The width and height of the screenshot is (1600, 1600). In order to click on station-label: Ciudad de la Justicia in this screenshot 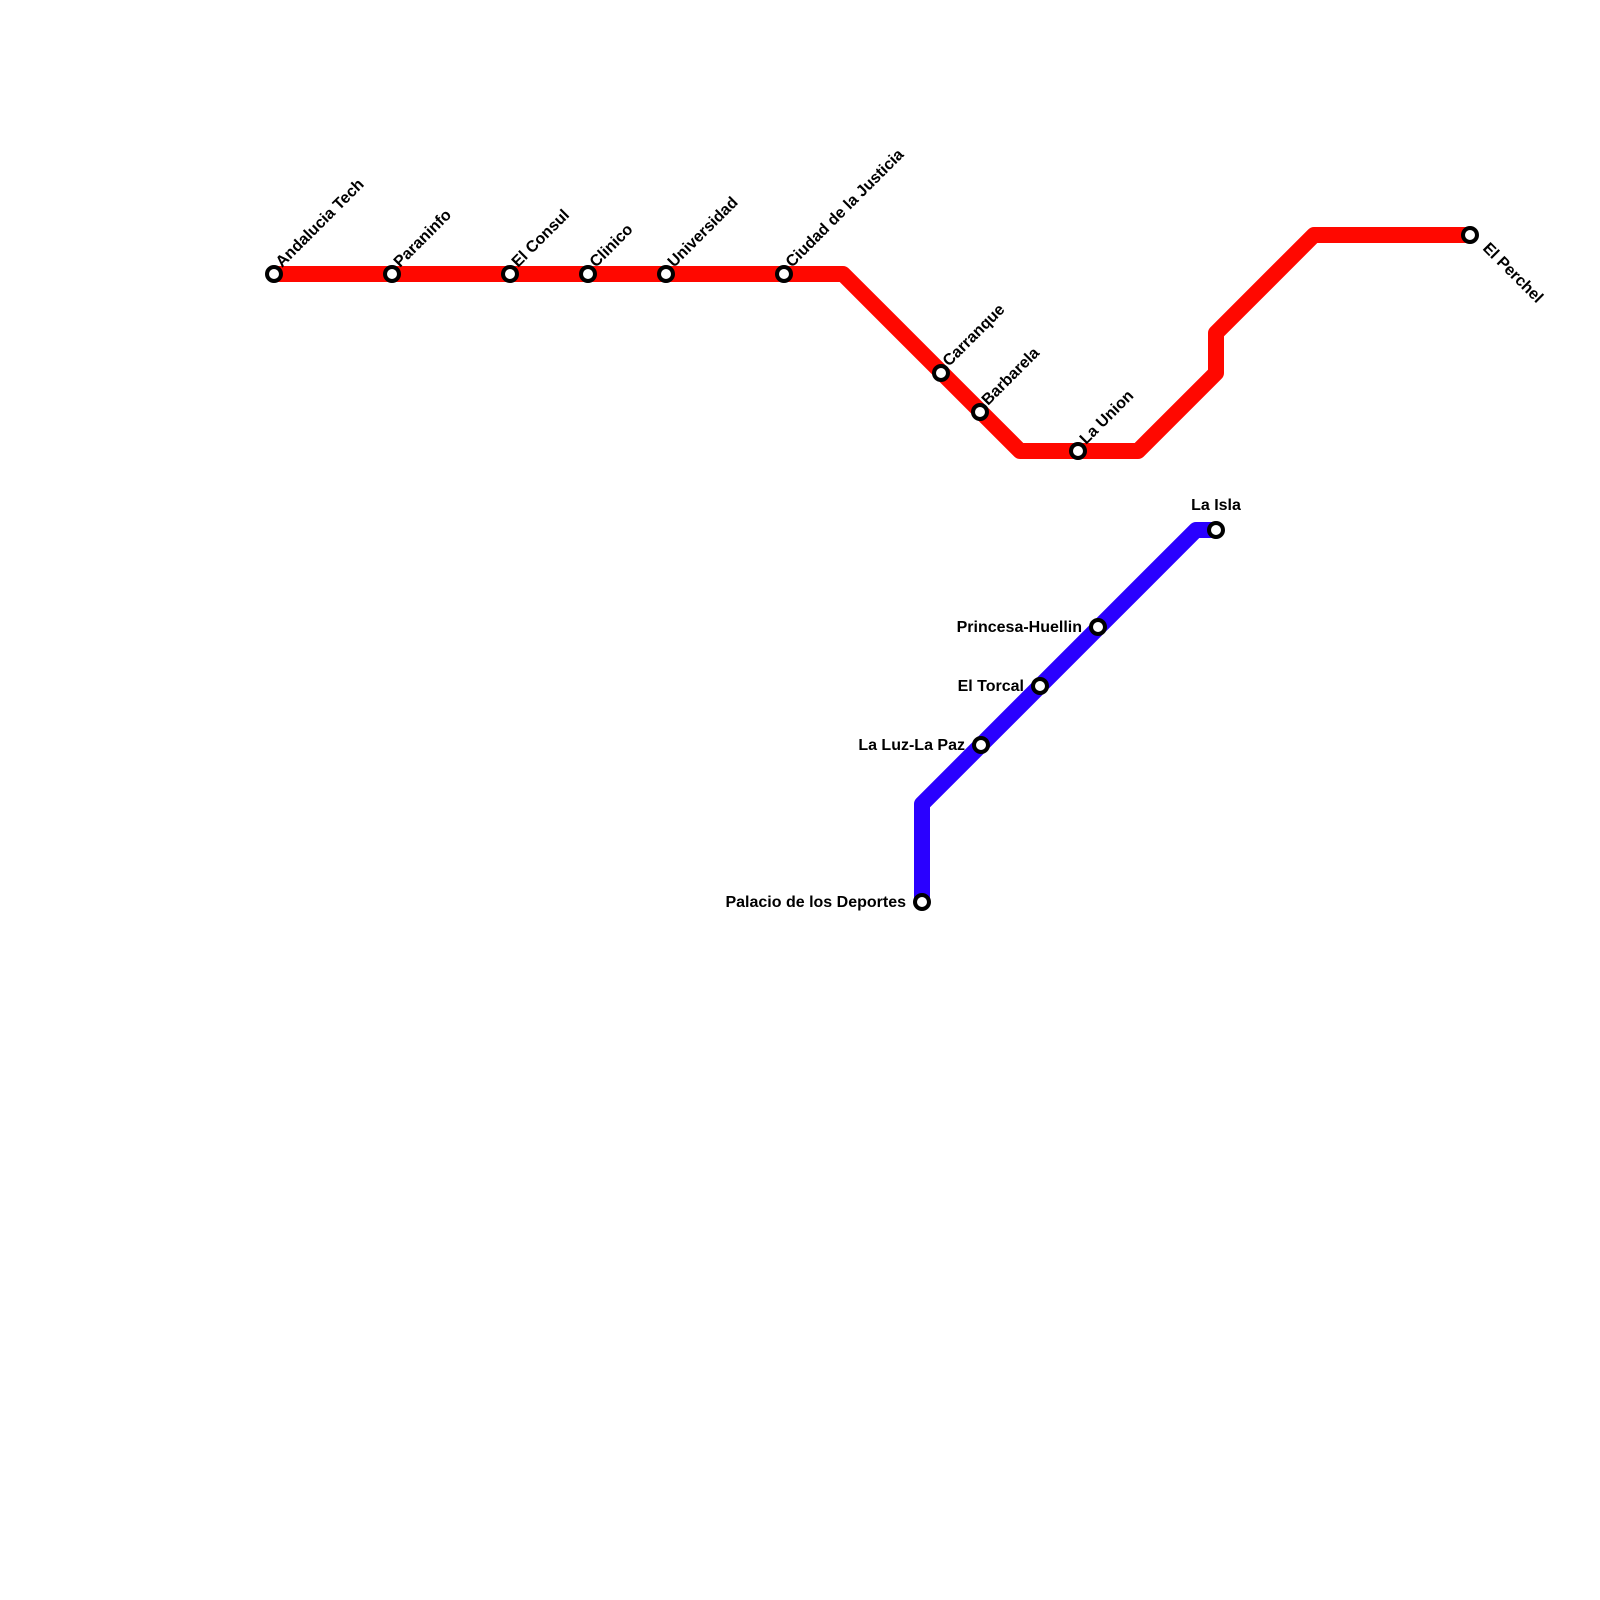, I will do `click(845, 208)`.